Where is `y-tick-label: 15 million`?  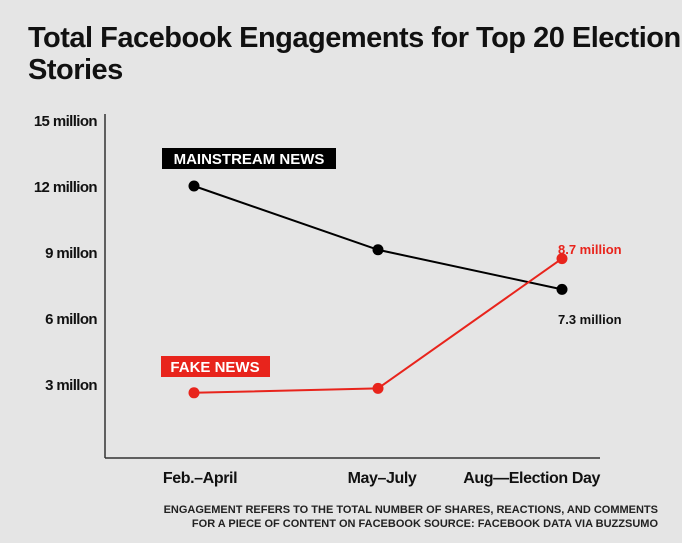
y-tick-label: 15 million is located at coordinates (66, 121).